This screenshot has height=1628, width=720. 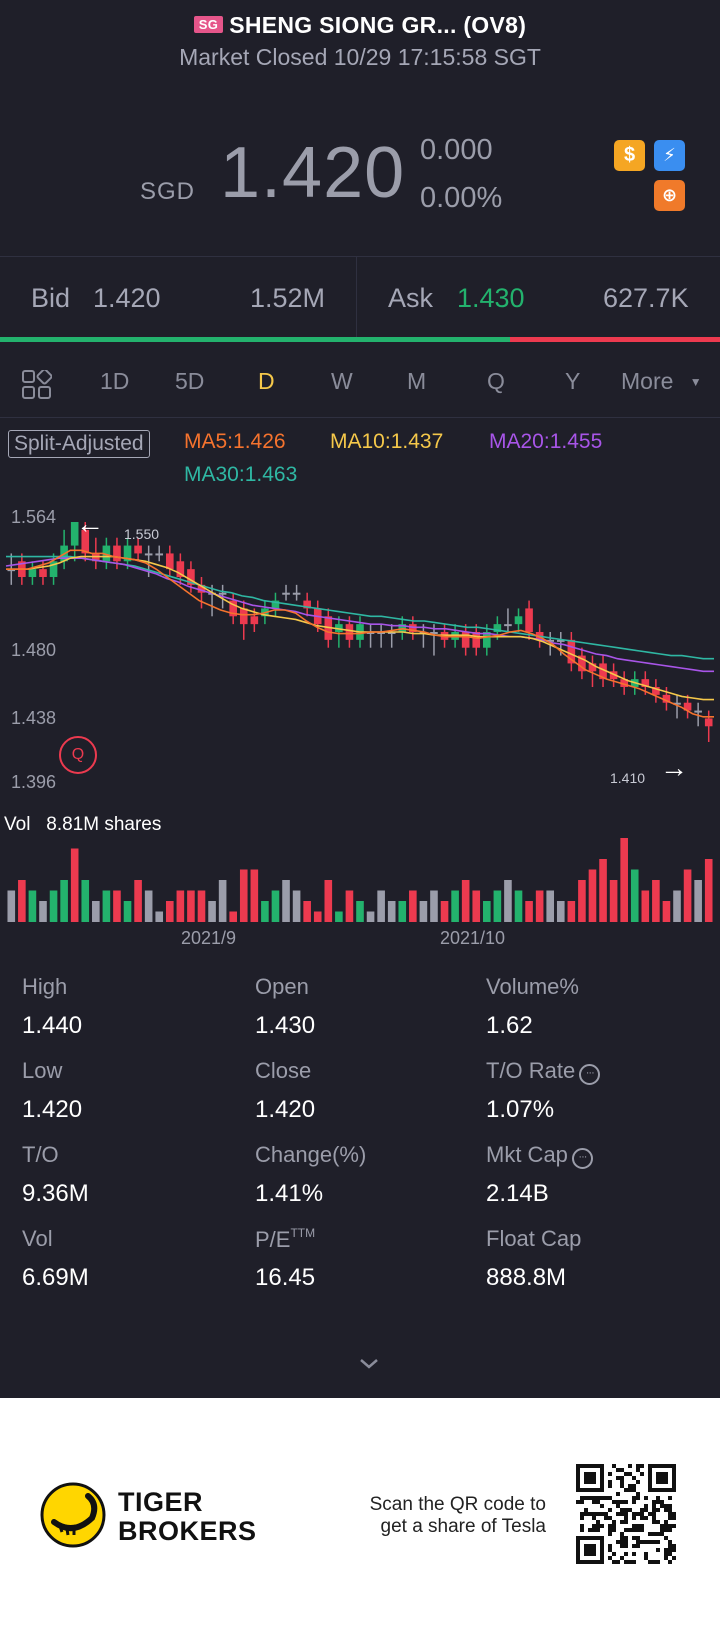 What do you see at coordinates (115, 381) in the screenshot?
I see `tab-1d: 1D` at bounding box center [115, 381].